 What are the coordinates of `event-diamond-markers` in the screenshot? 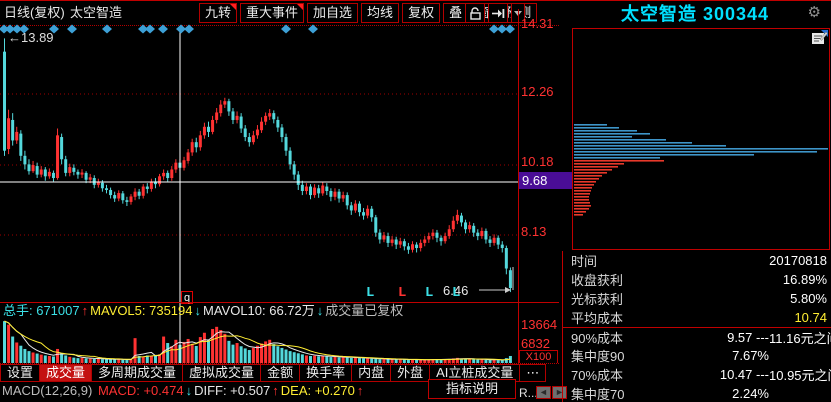 It's located at (257, 29).